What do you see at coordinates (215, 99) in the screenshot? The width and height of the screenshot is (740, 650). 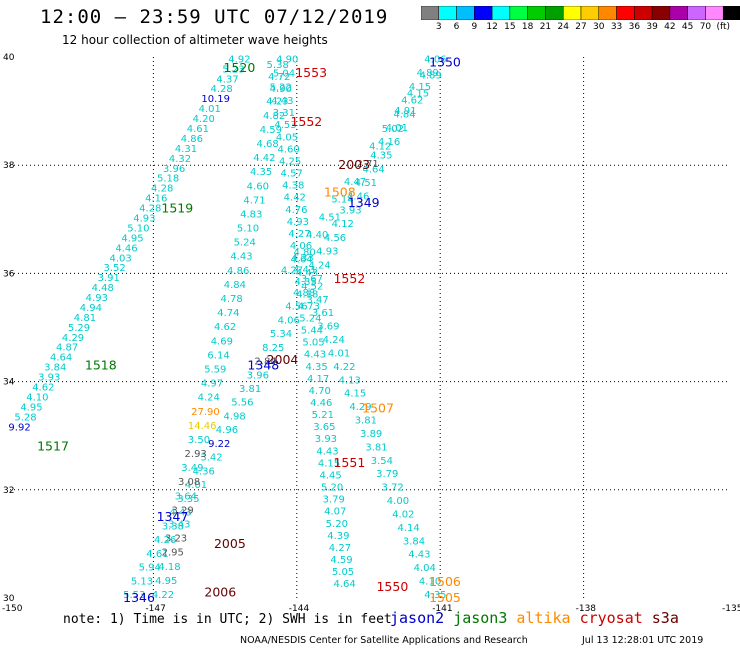 I see `wave-height-value: 10.19` at bounding box center [215, 99].